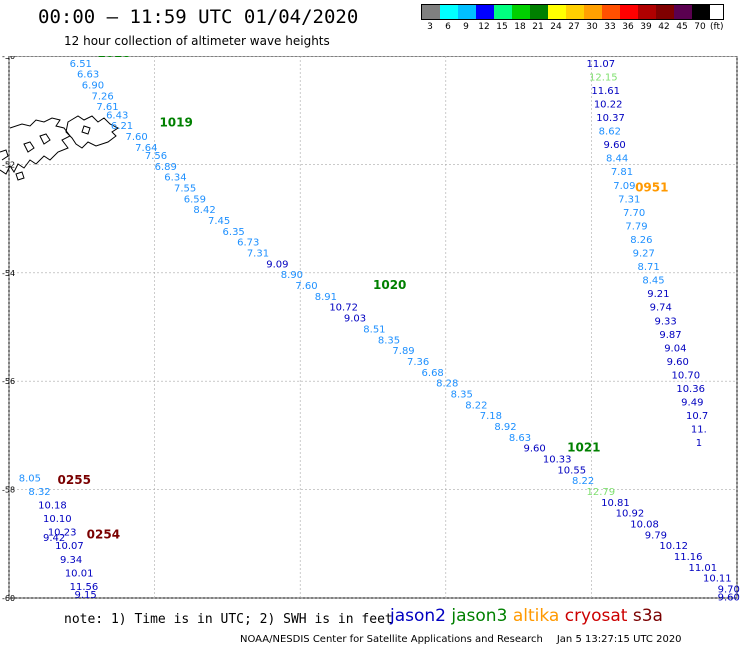  What do you see at coordinates (603, 77) in the screenshot?
I see `wave-height-value: 12.15` at bounding box center [603, 77].